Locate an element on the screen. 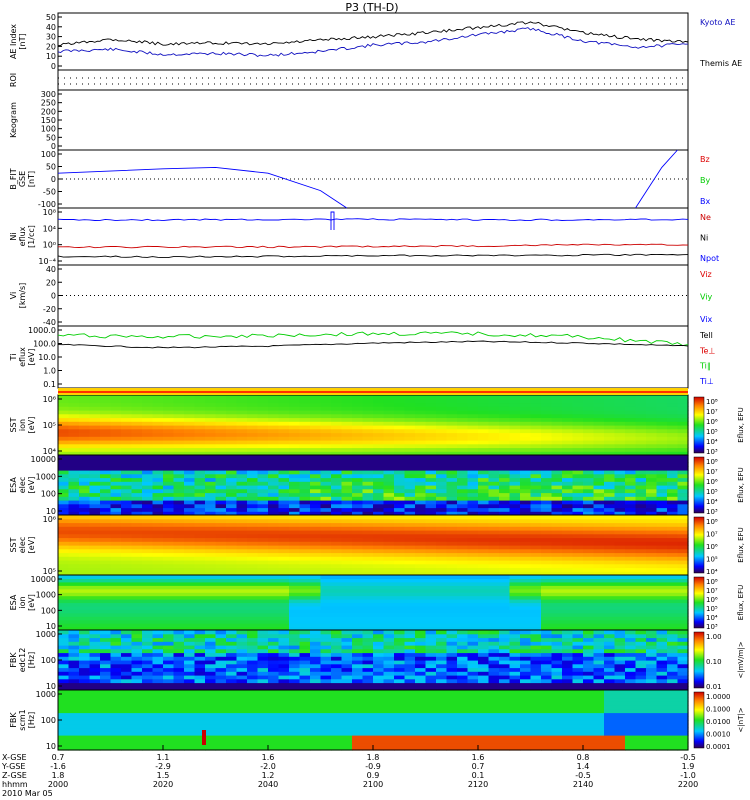 The width and height of the screenshot is (750, 800). panel-frame is located at coordinates (373, 120).